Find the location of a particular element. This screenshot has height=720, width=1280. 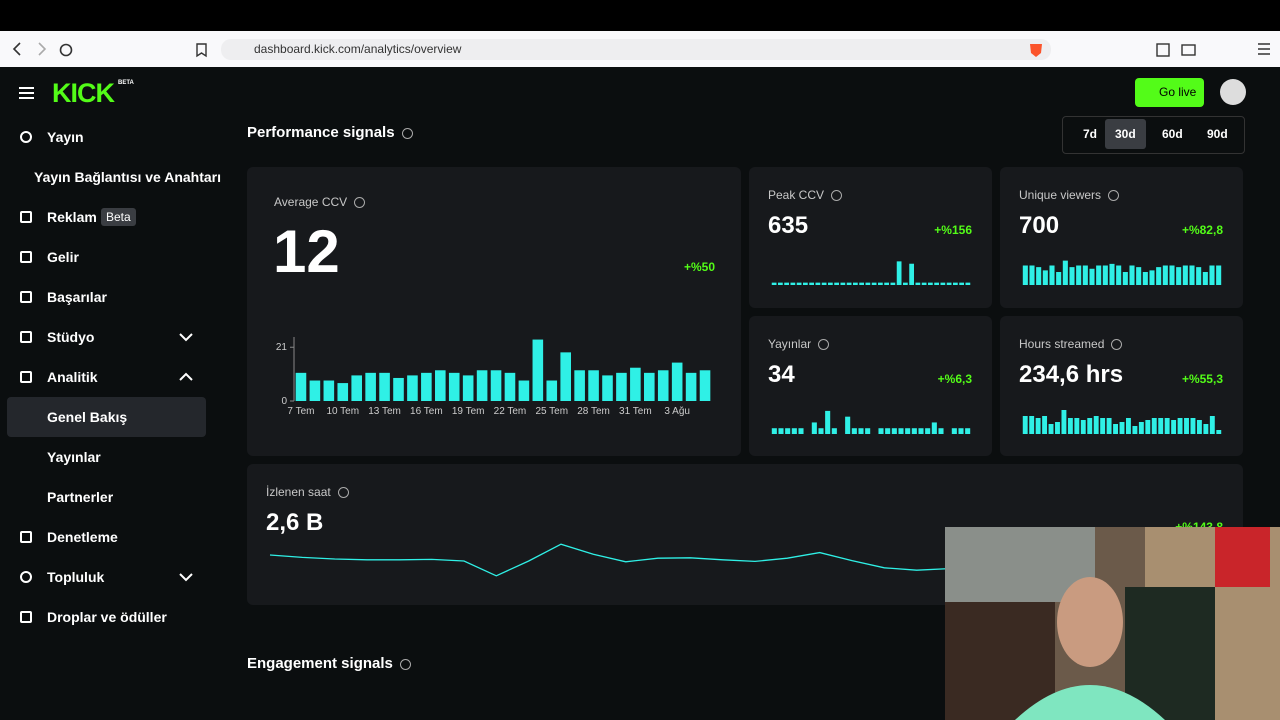

browser-toolbar: dashboard.kick.com/analytics/overview is located at coordinates (640, 49).